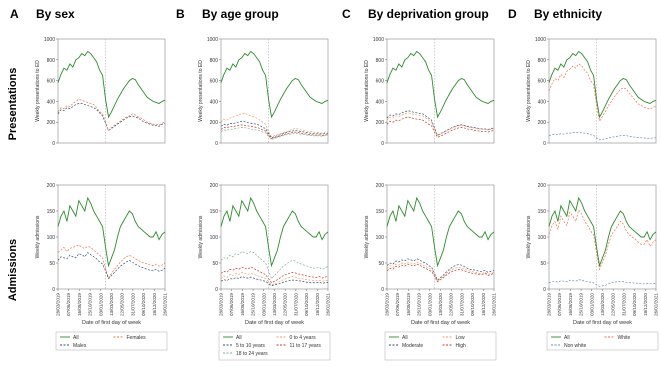 The height and width of the screenshot is (383, 661). Describe the element at coordinates (303, 338) in the screenshot. I see `legend-label: 0 to 4 years` at that location.